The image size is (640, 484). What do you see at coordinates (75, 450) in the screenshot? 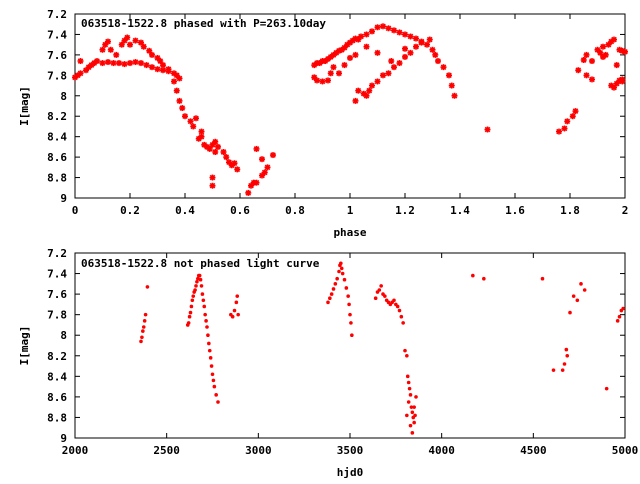
I see `panel2-xtick-label: 2000` at bounding box center [75, 450].